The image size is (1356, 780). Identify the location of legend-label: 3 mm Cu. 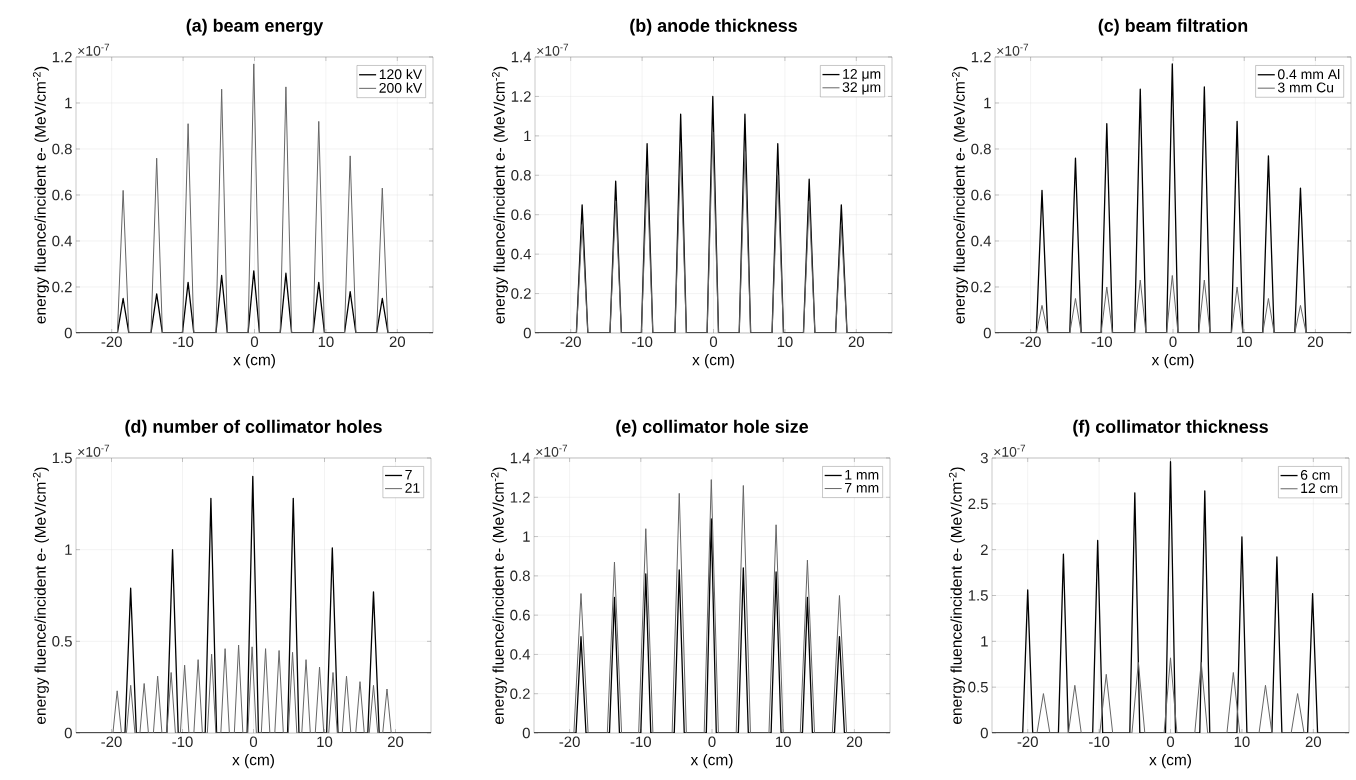
(1305, 87).